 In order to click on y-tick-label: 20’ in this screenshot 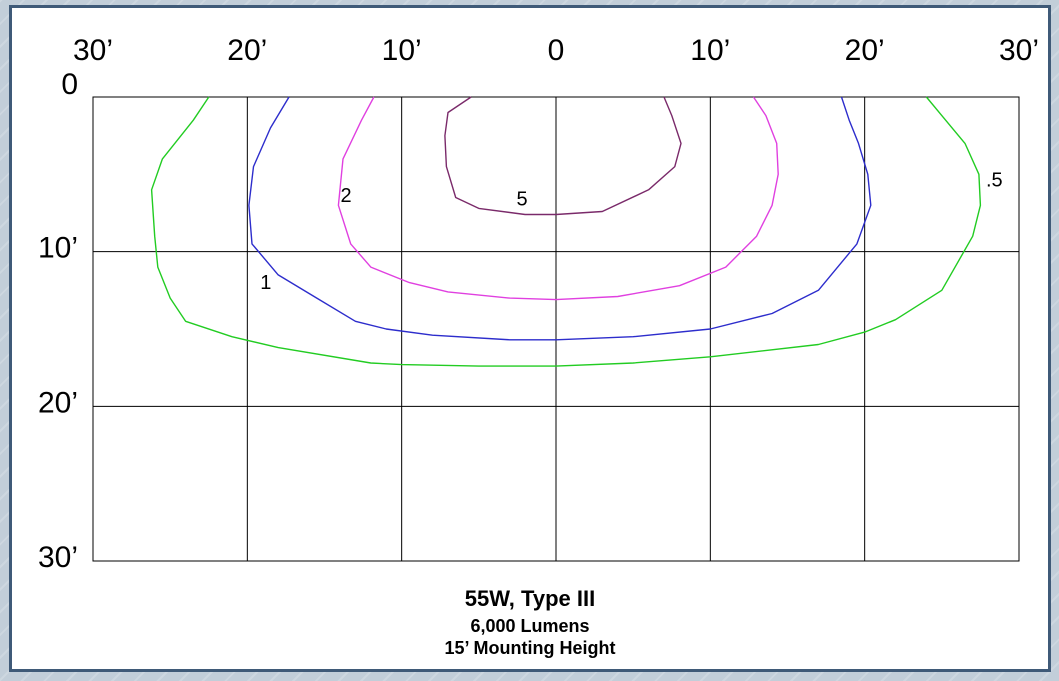, I will do `click(58, 402)`.